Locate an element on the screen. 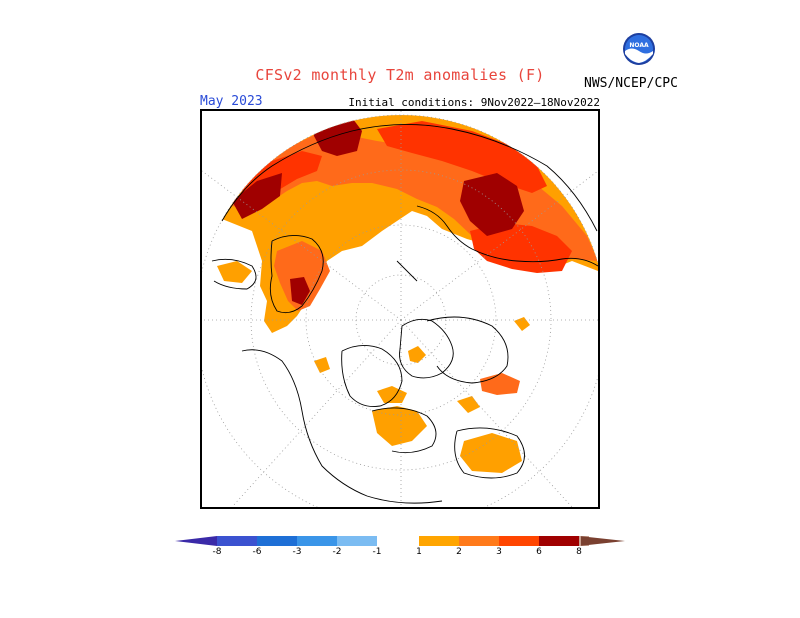  anomaly-region-iceland is located at coordinates (522, 324).